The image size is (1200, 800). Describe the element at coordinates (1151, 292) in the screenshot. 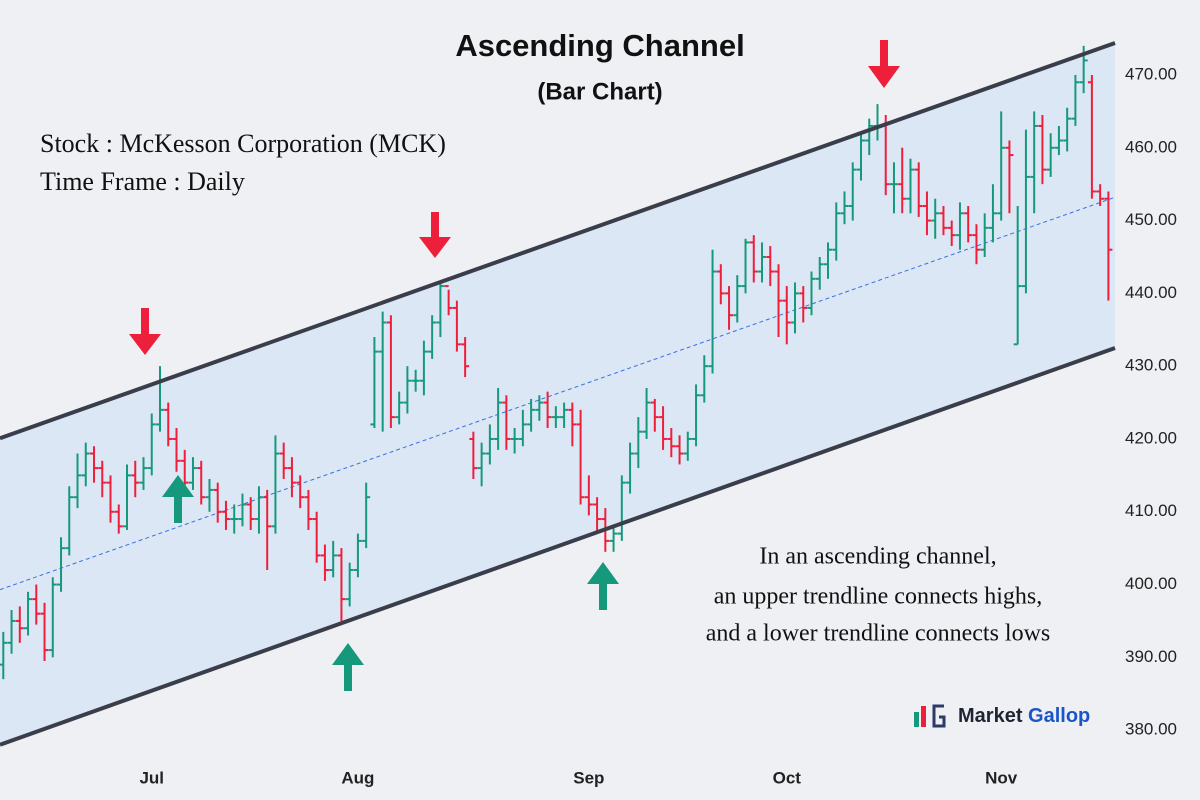

I see `y-tick-label: 440.00` at that location.